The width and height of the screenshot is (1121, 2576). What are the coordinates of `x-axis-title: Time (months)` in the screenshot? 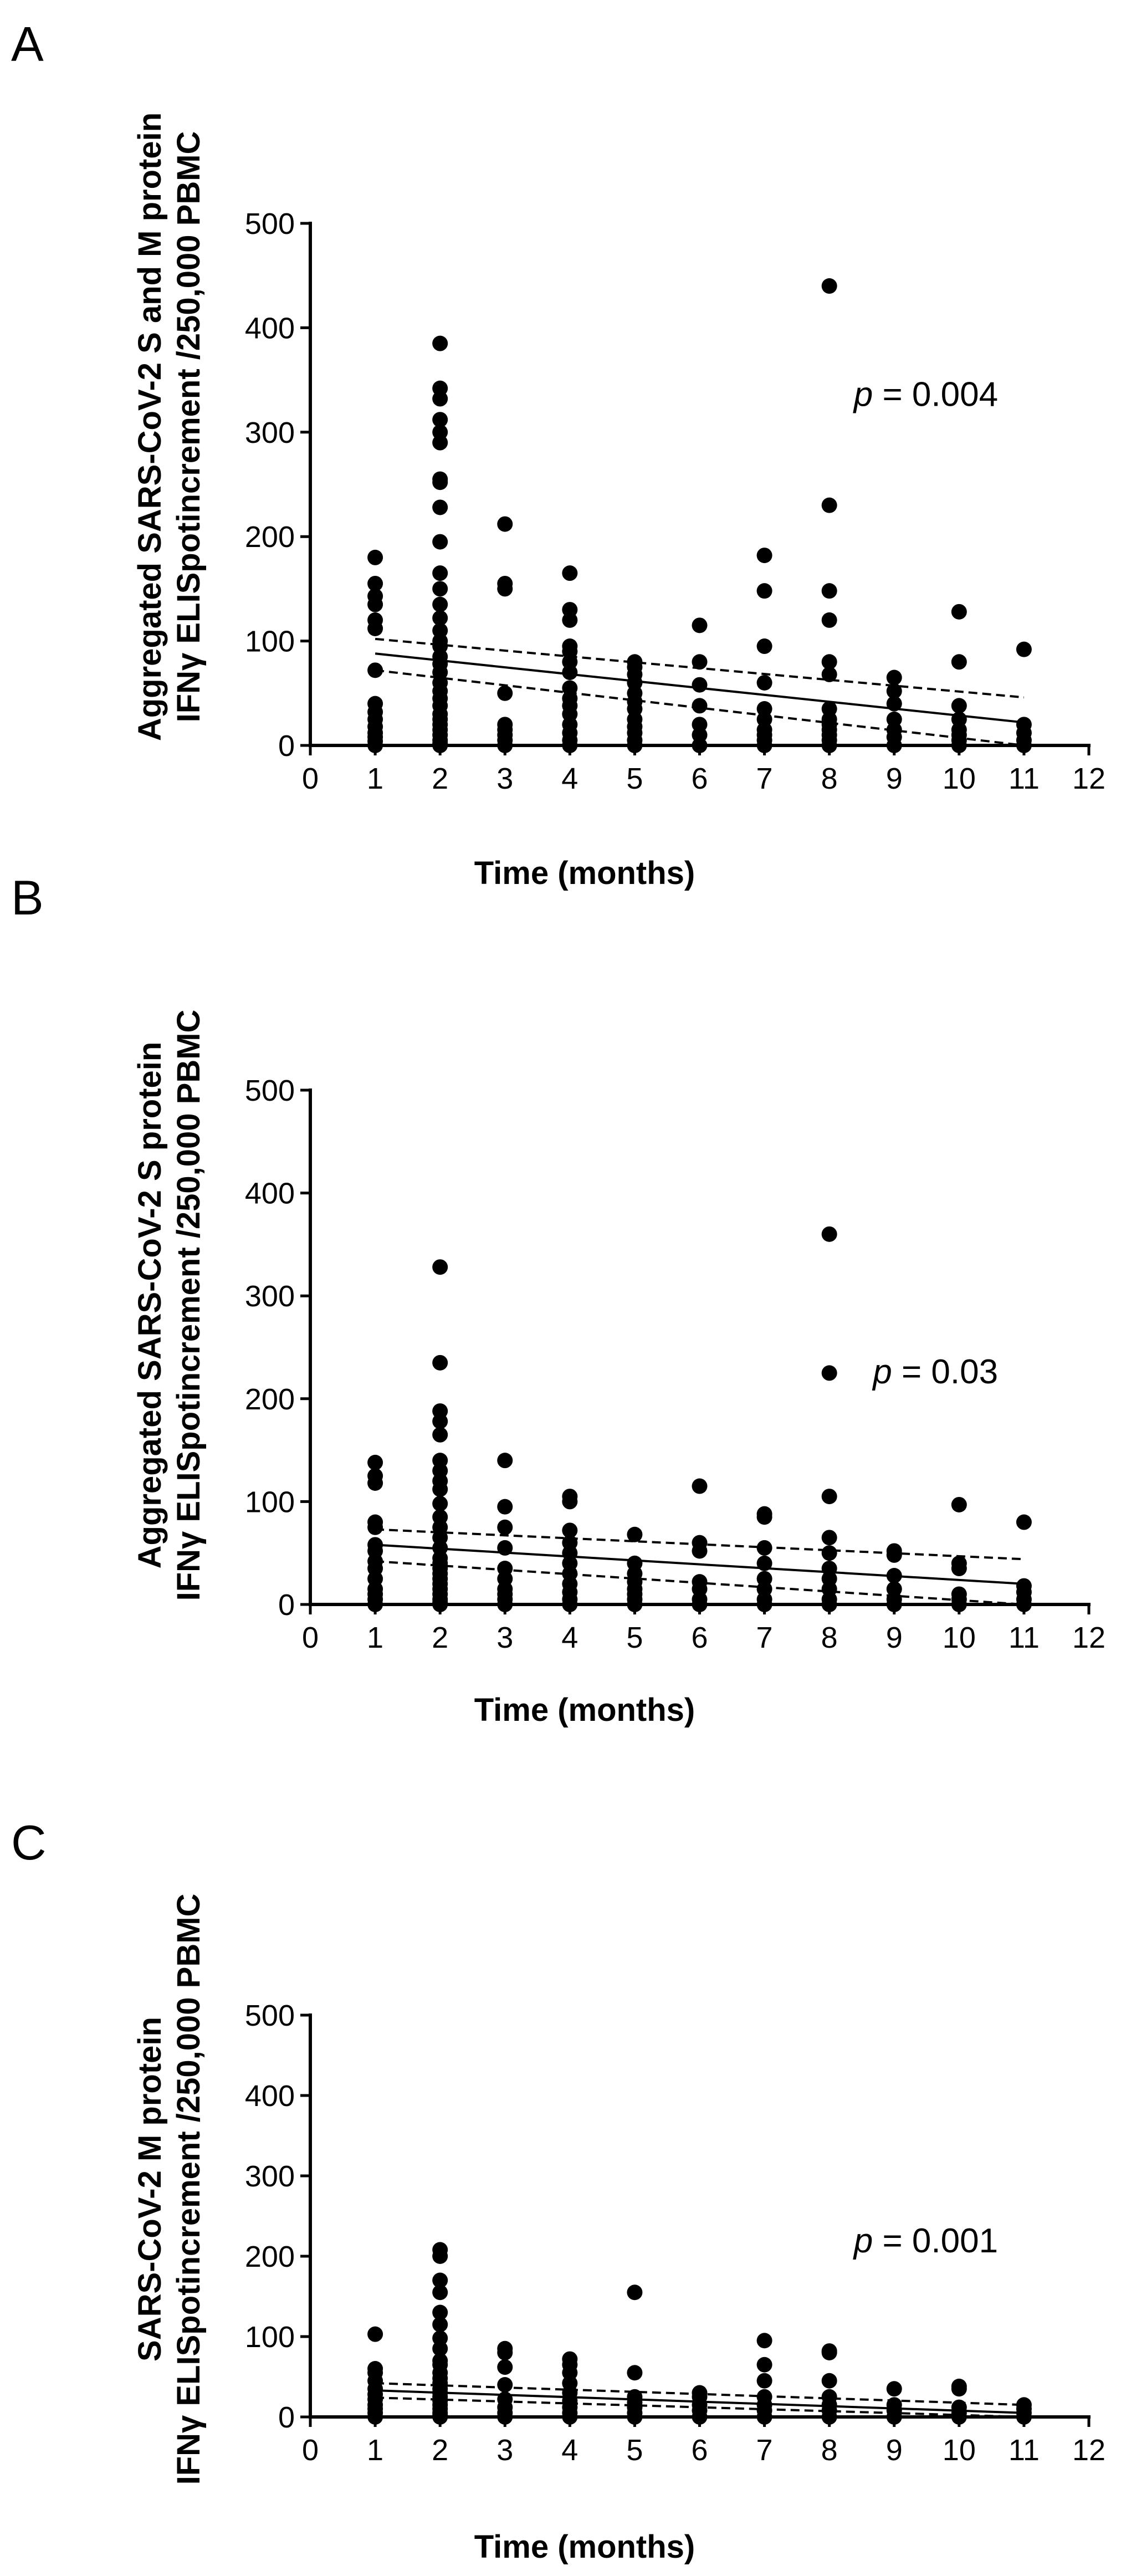 It's located at (584, 2547).